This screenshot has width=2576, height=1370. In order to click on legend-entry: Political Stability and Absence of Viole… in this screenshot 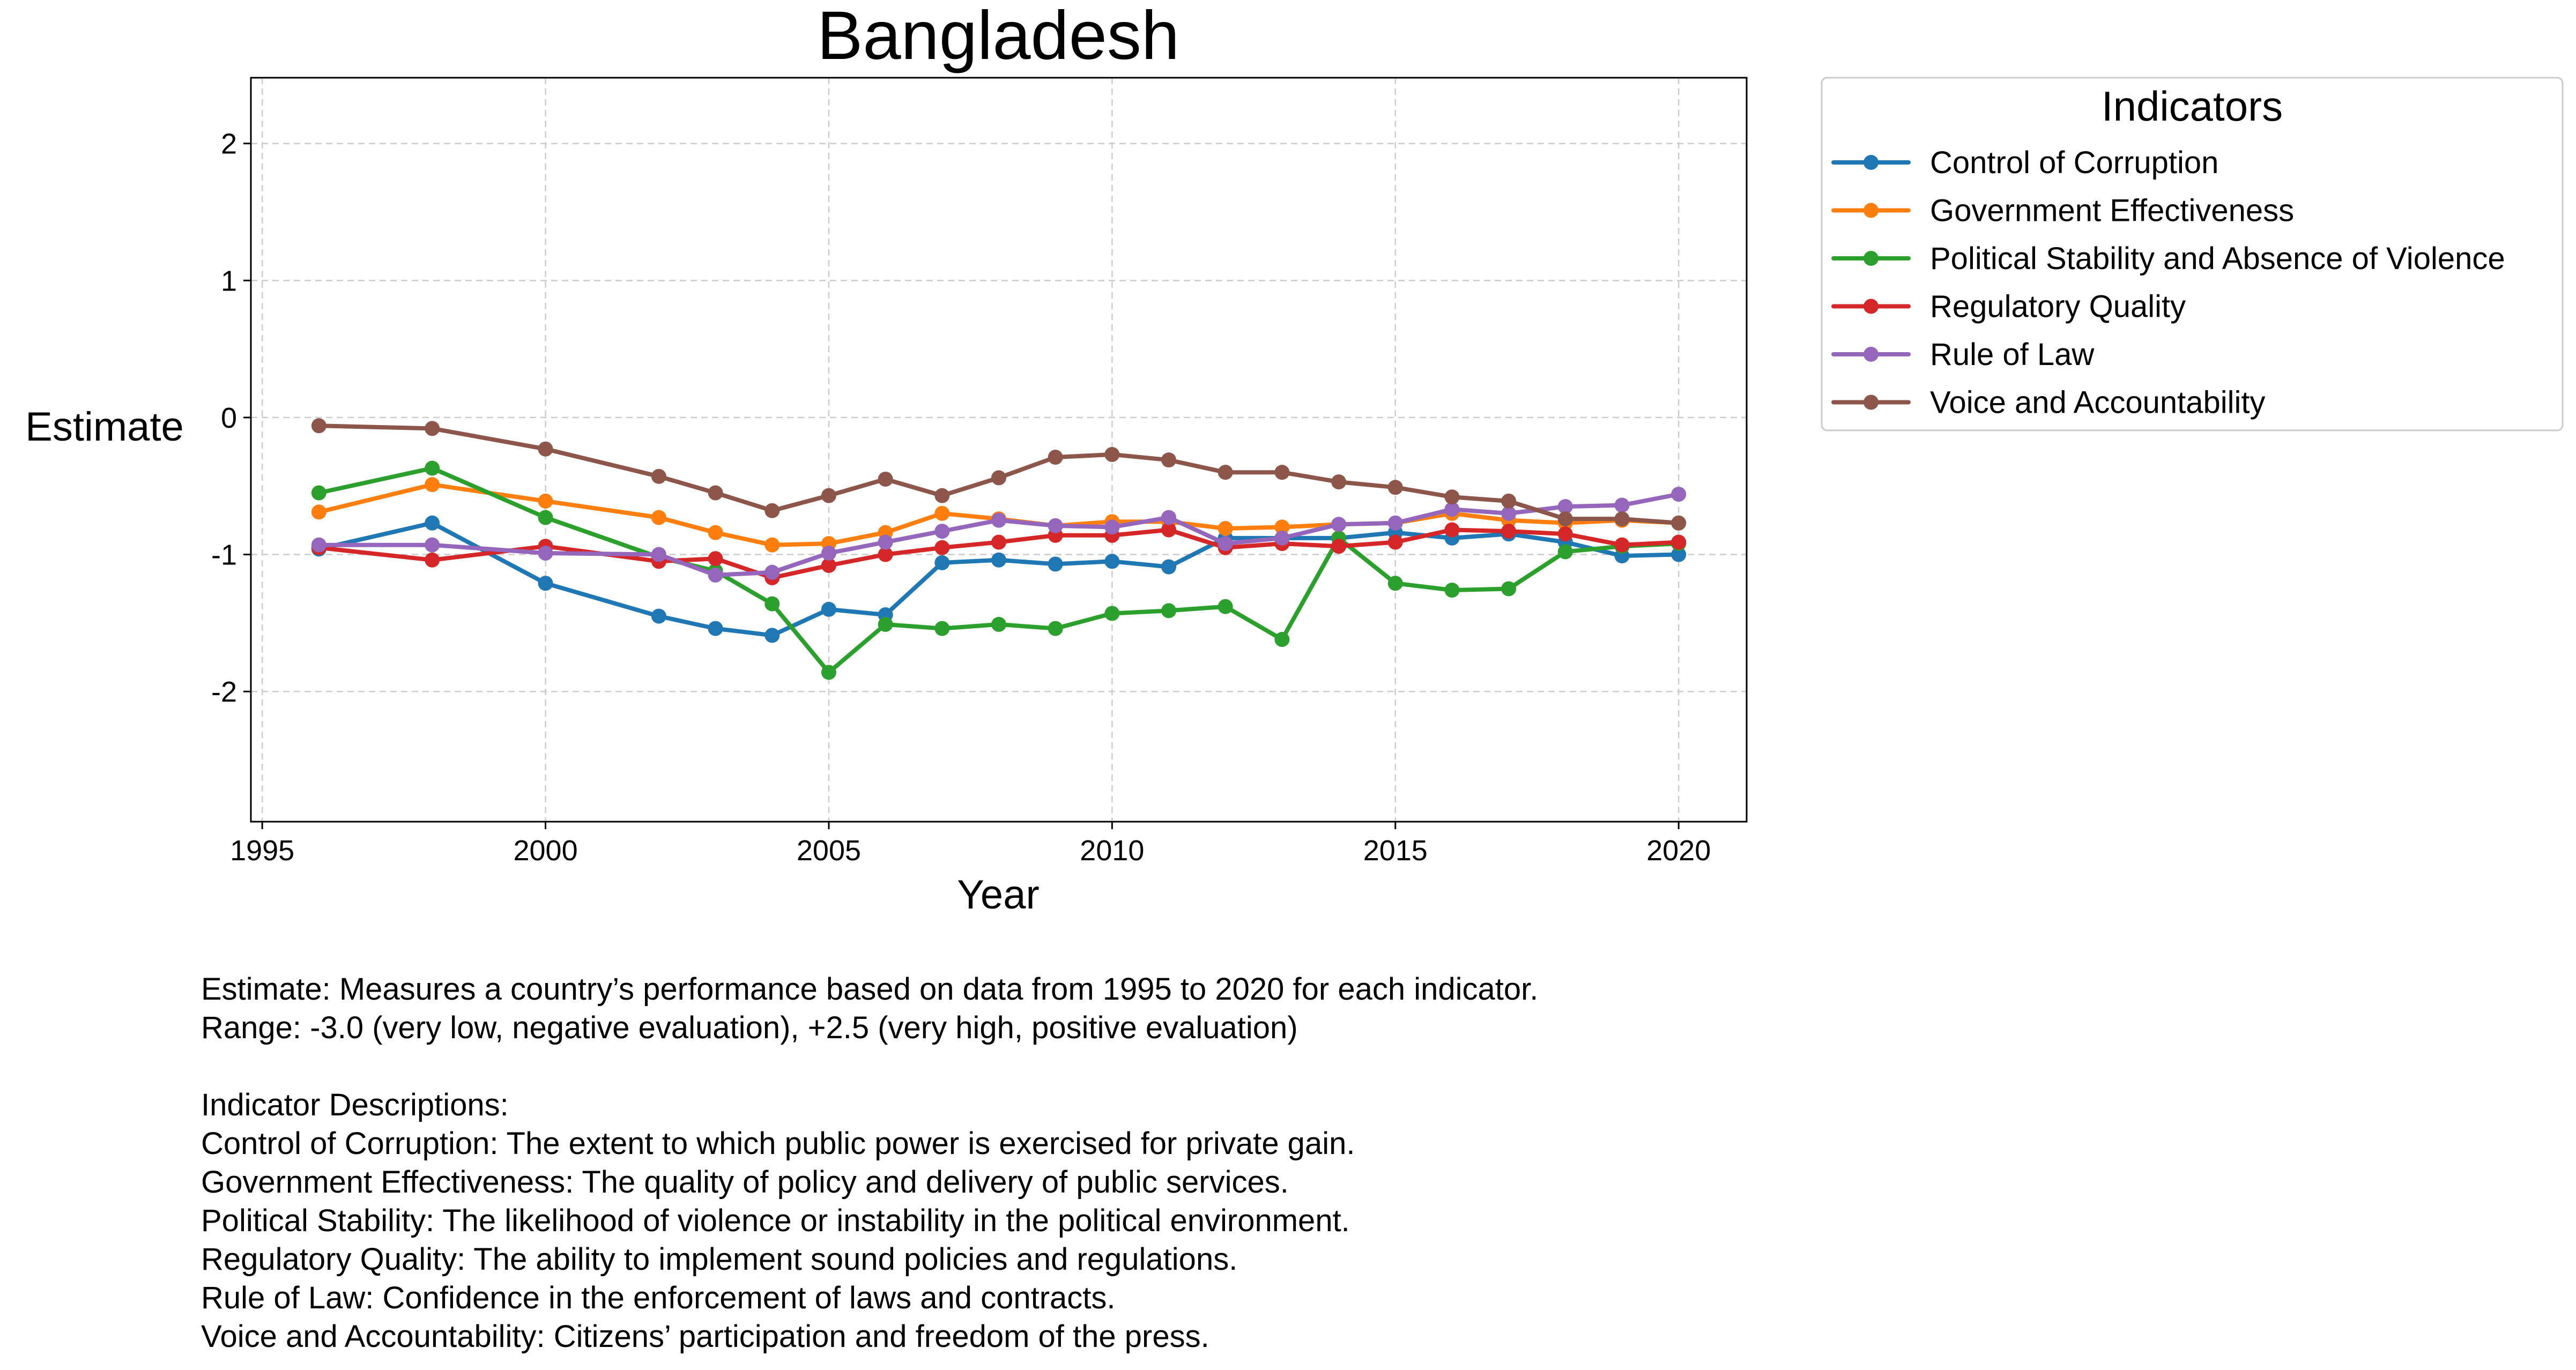, I will do `click(2168, 258)`.